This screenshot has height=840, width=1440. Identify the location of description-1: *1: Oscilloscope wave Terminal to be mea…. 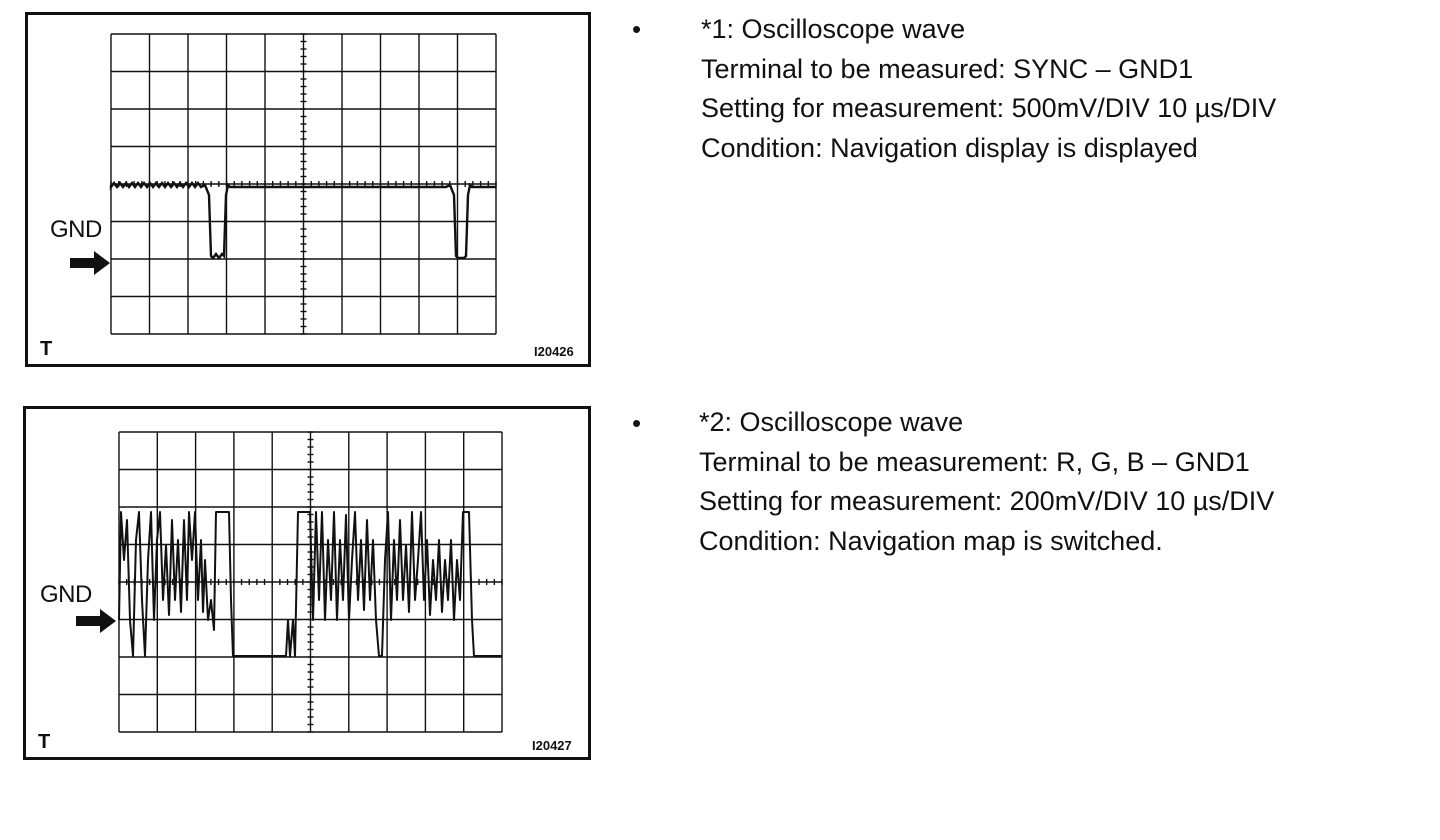
(988, 89).